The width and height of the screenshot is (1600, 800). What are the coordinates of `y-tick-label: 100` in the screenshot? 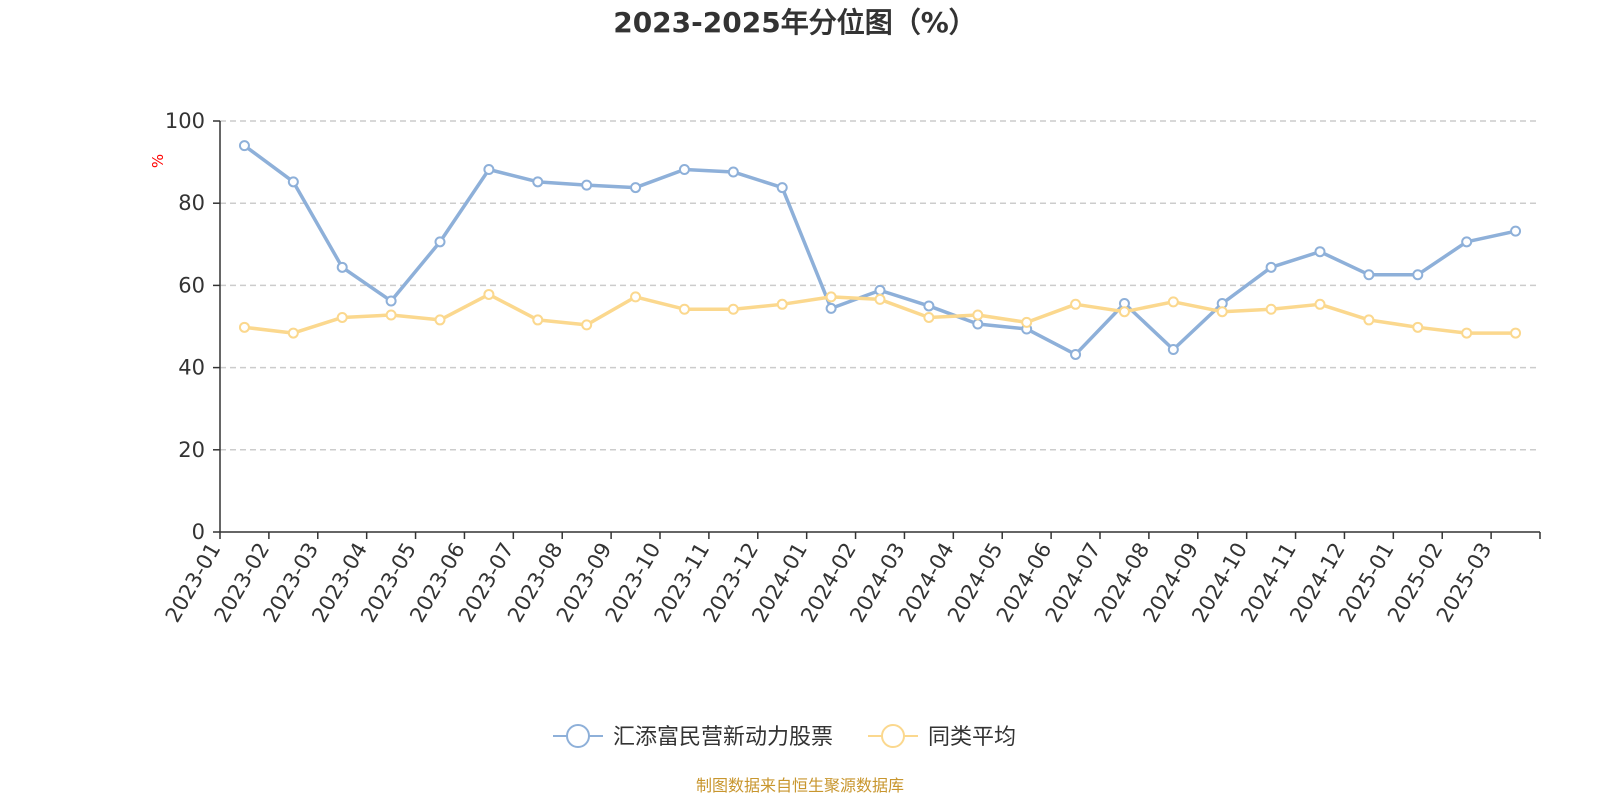 It's located at (185, 121).